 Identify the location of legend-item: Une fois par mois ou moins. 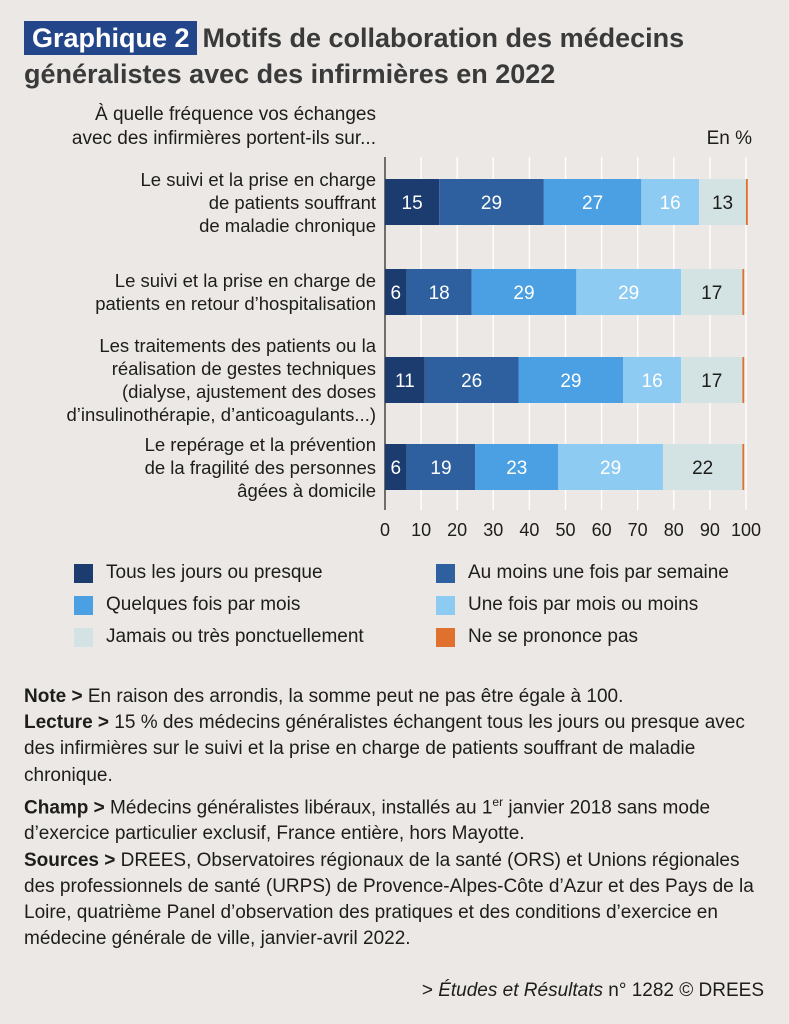
(567, 605).